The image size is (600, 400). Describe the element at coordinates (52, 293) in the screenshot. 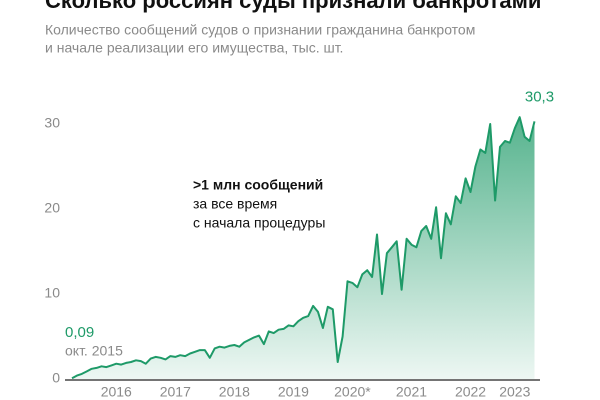

I see `y-tick-label: 10` at that location.